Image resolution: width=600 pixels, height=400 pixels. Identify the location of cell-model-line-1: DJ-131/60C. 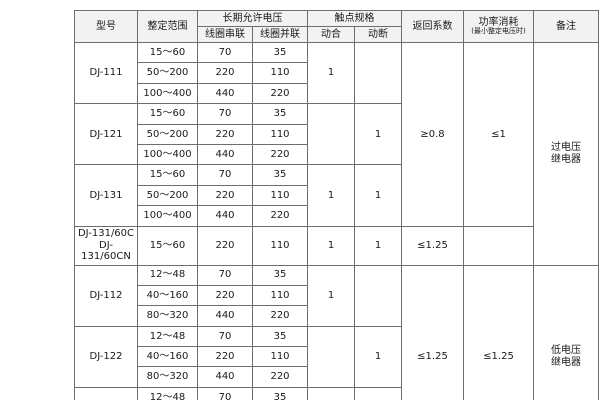
(106, 234).